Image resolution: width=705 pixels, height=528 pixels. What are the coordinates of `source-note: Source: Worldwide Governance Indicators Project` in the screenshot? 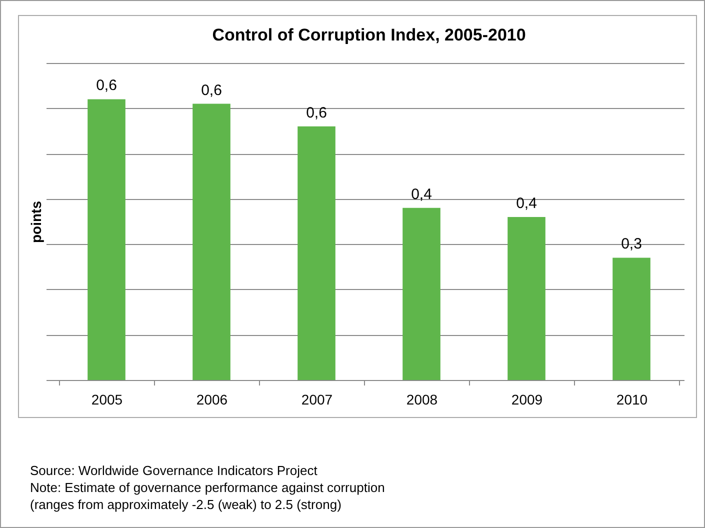 It's located at (174, 470).